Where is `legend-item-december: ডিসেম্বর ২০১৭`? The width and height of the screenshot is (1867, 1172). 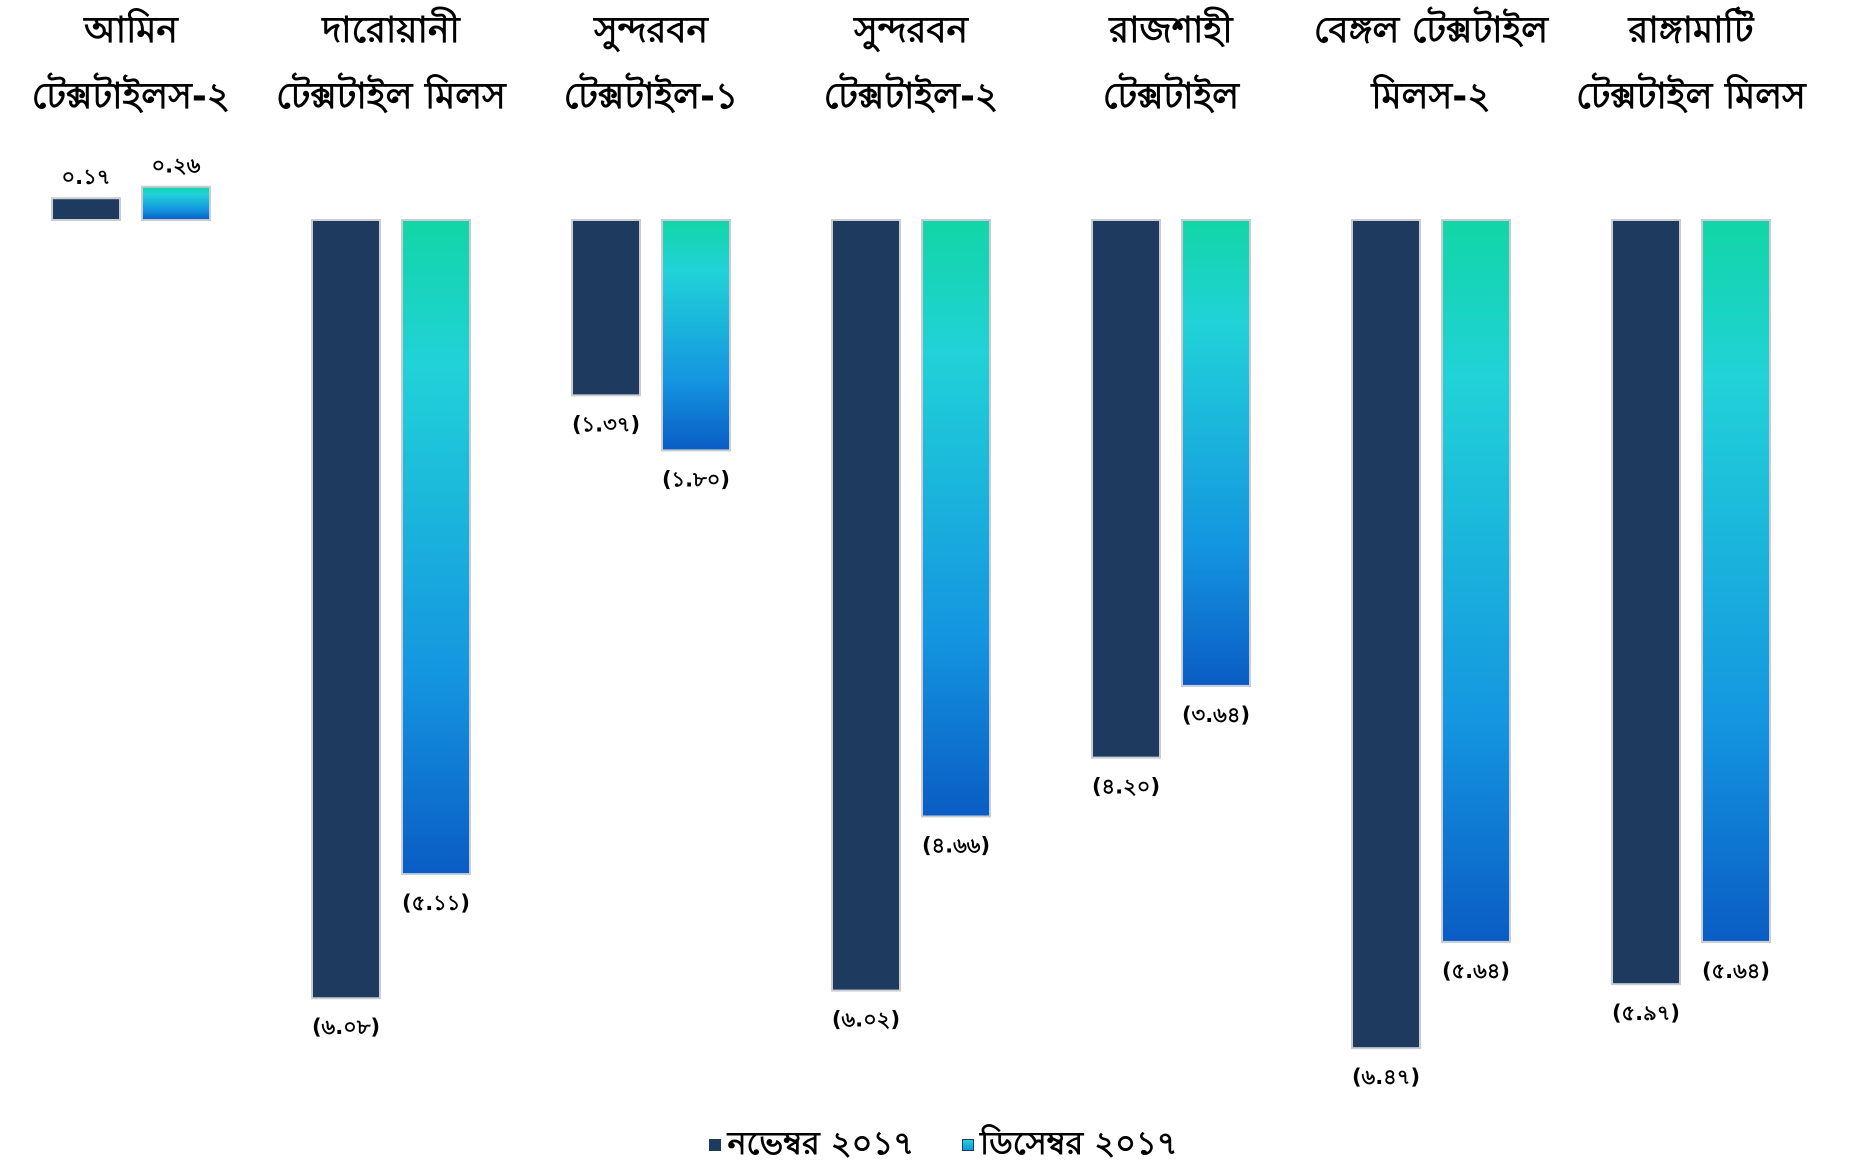 legend-item-december: ডিসেম্বর ২০১৭ is located at coordinates (1070, 1145).